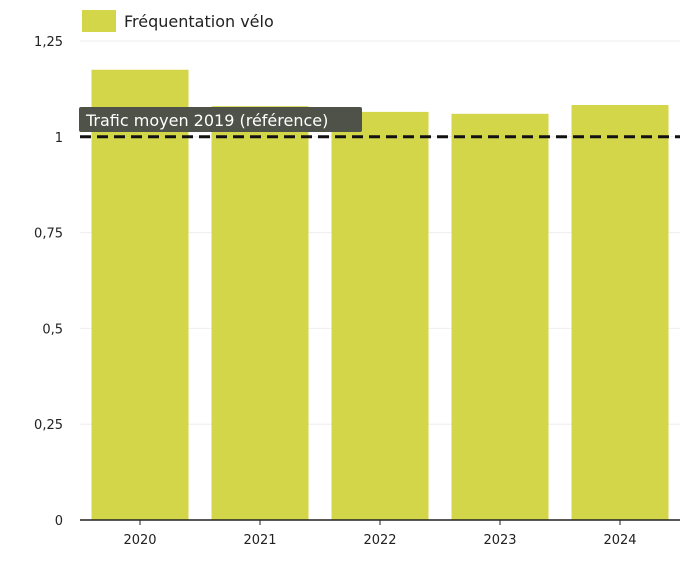 The image size is (694, 562). Describe the element at coordinates (619, 540) in the screenshot. I see `x-tick-label: 2024` at that location.